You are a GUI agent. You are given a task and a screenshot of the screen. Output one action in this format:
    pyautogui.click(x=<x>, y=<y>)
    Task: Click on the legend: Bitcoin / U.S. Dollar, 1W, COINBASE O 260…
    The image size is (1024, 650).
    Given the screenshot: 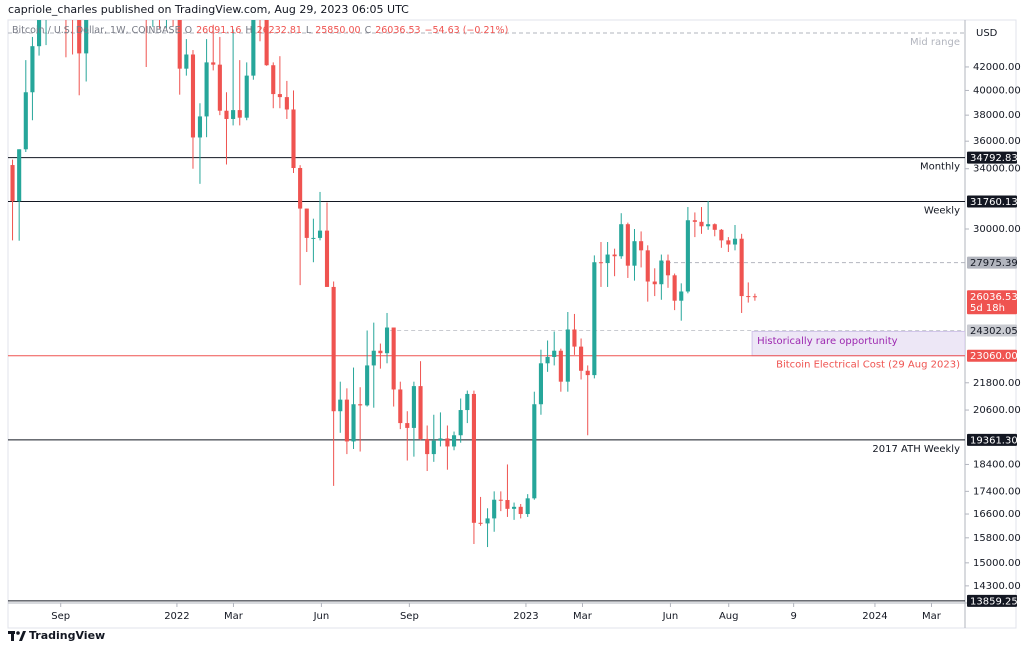 What is the action you would take?
    pyautogui.click(x=260, y=30)
    